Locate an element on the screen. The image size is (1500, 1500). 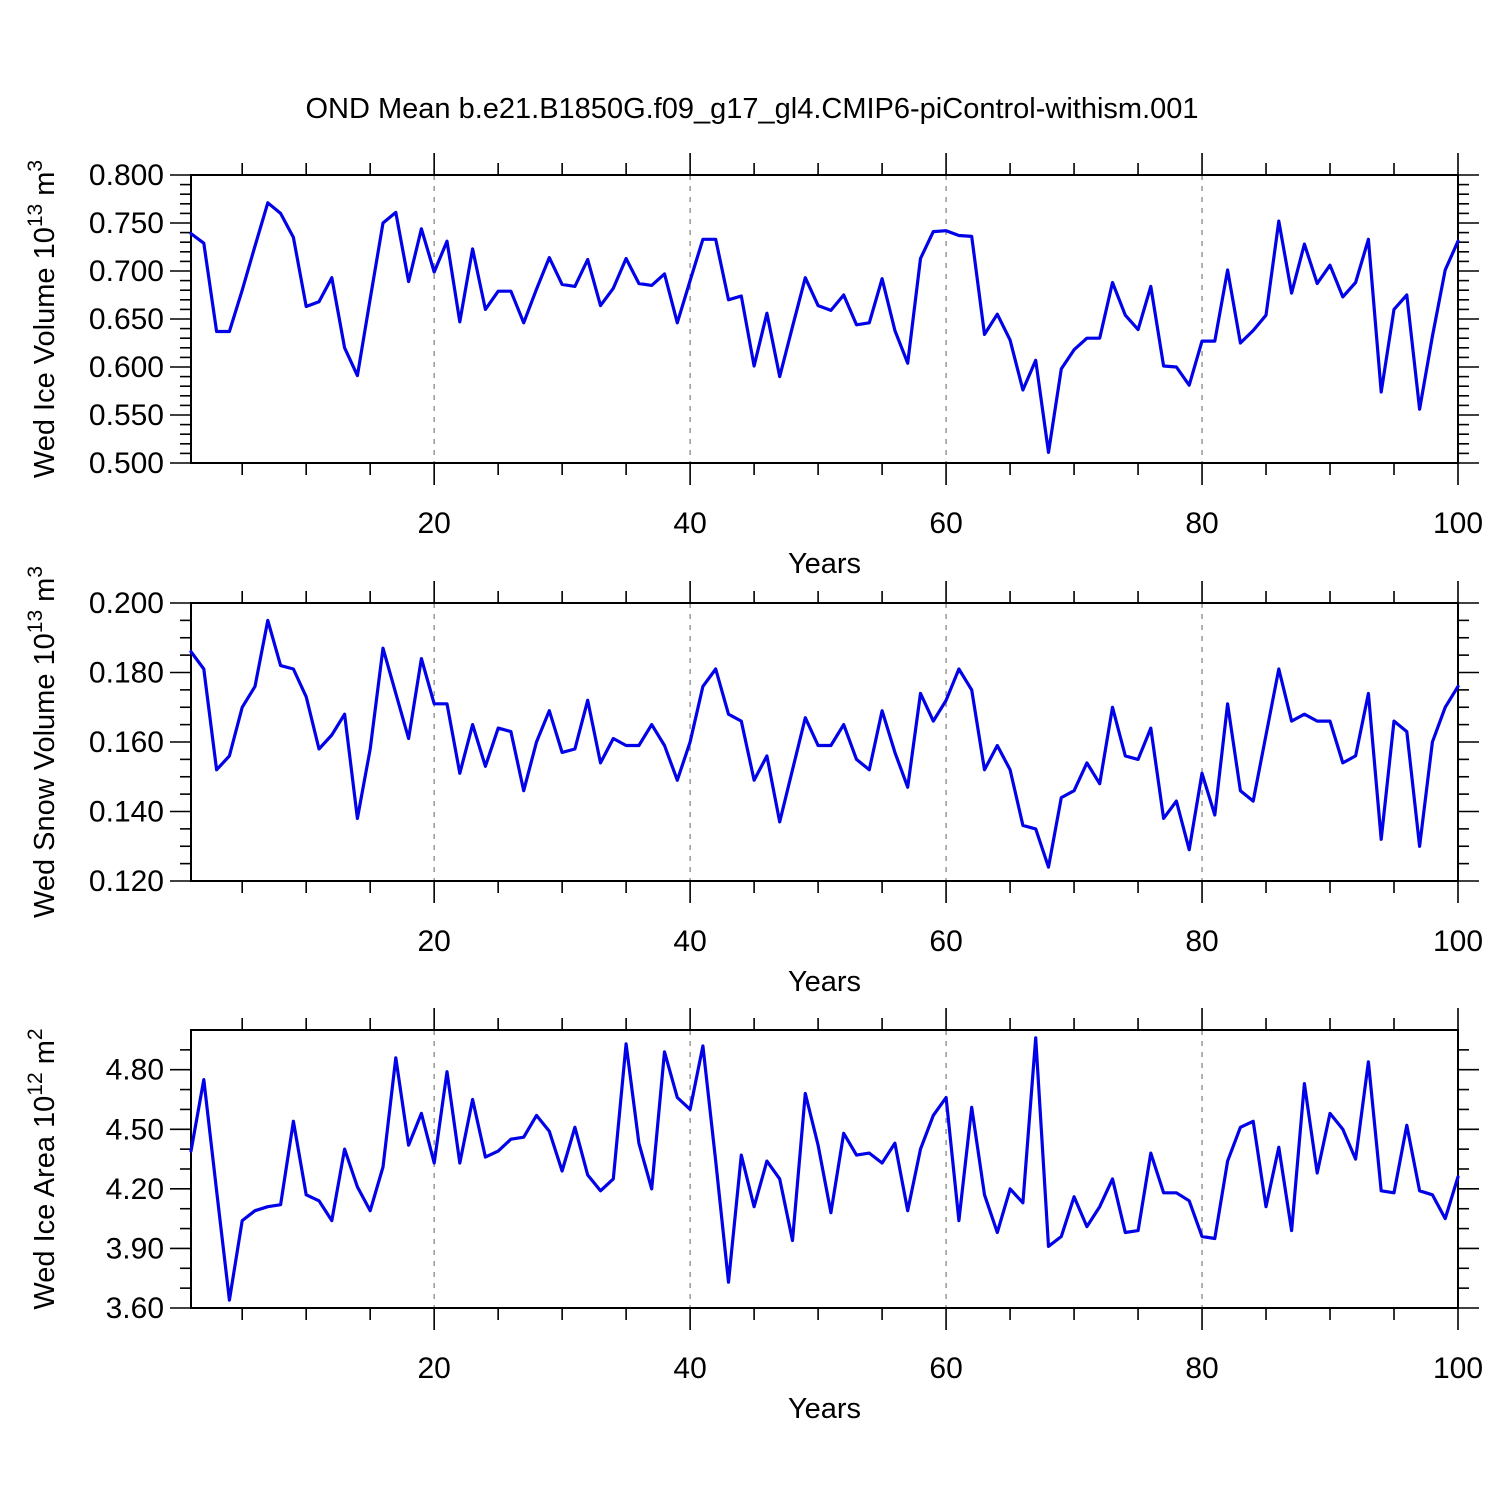
y-tick-label: 4.50 is located at coordinates (135, 1129).